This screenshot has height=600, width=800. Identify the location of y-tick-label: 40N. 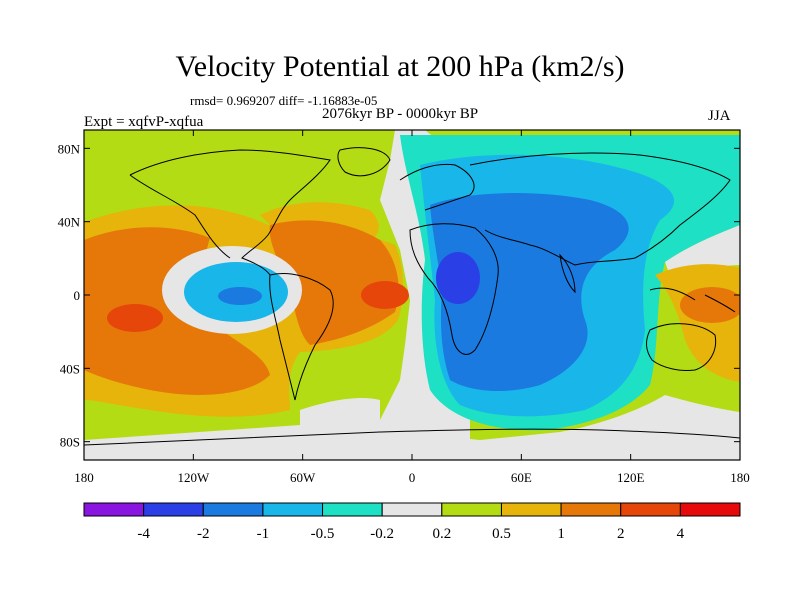
(69, 222).